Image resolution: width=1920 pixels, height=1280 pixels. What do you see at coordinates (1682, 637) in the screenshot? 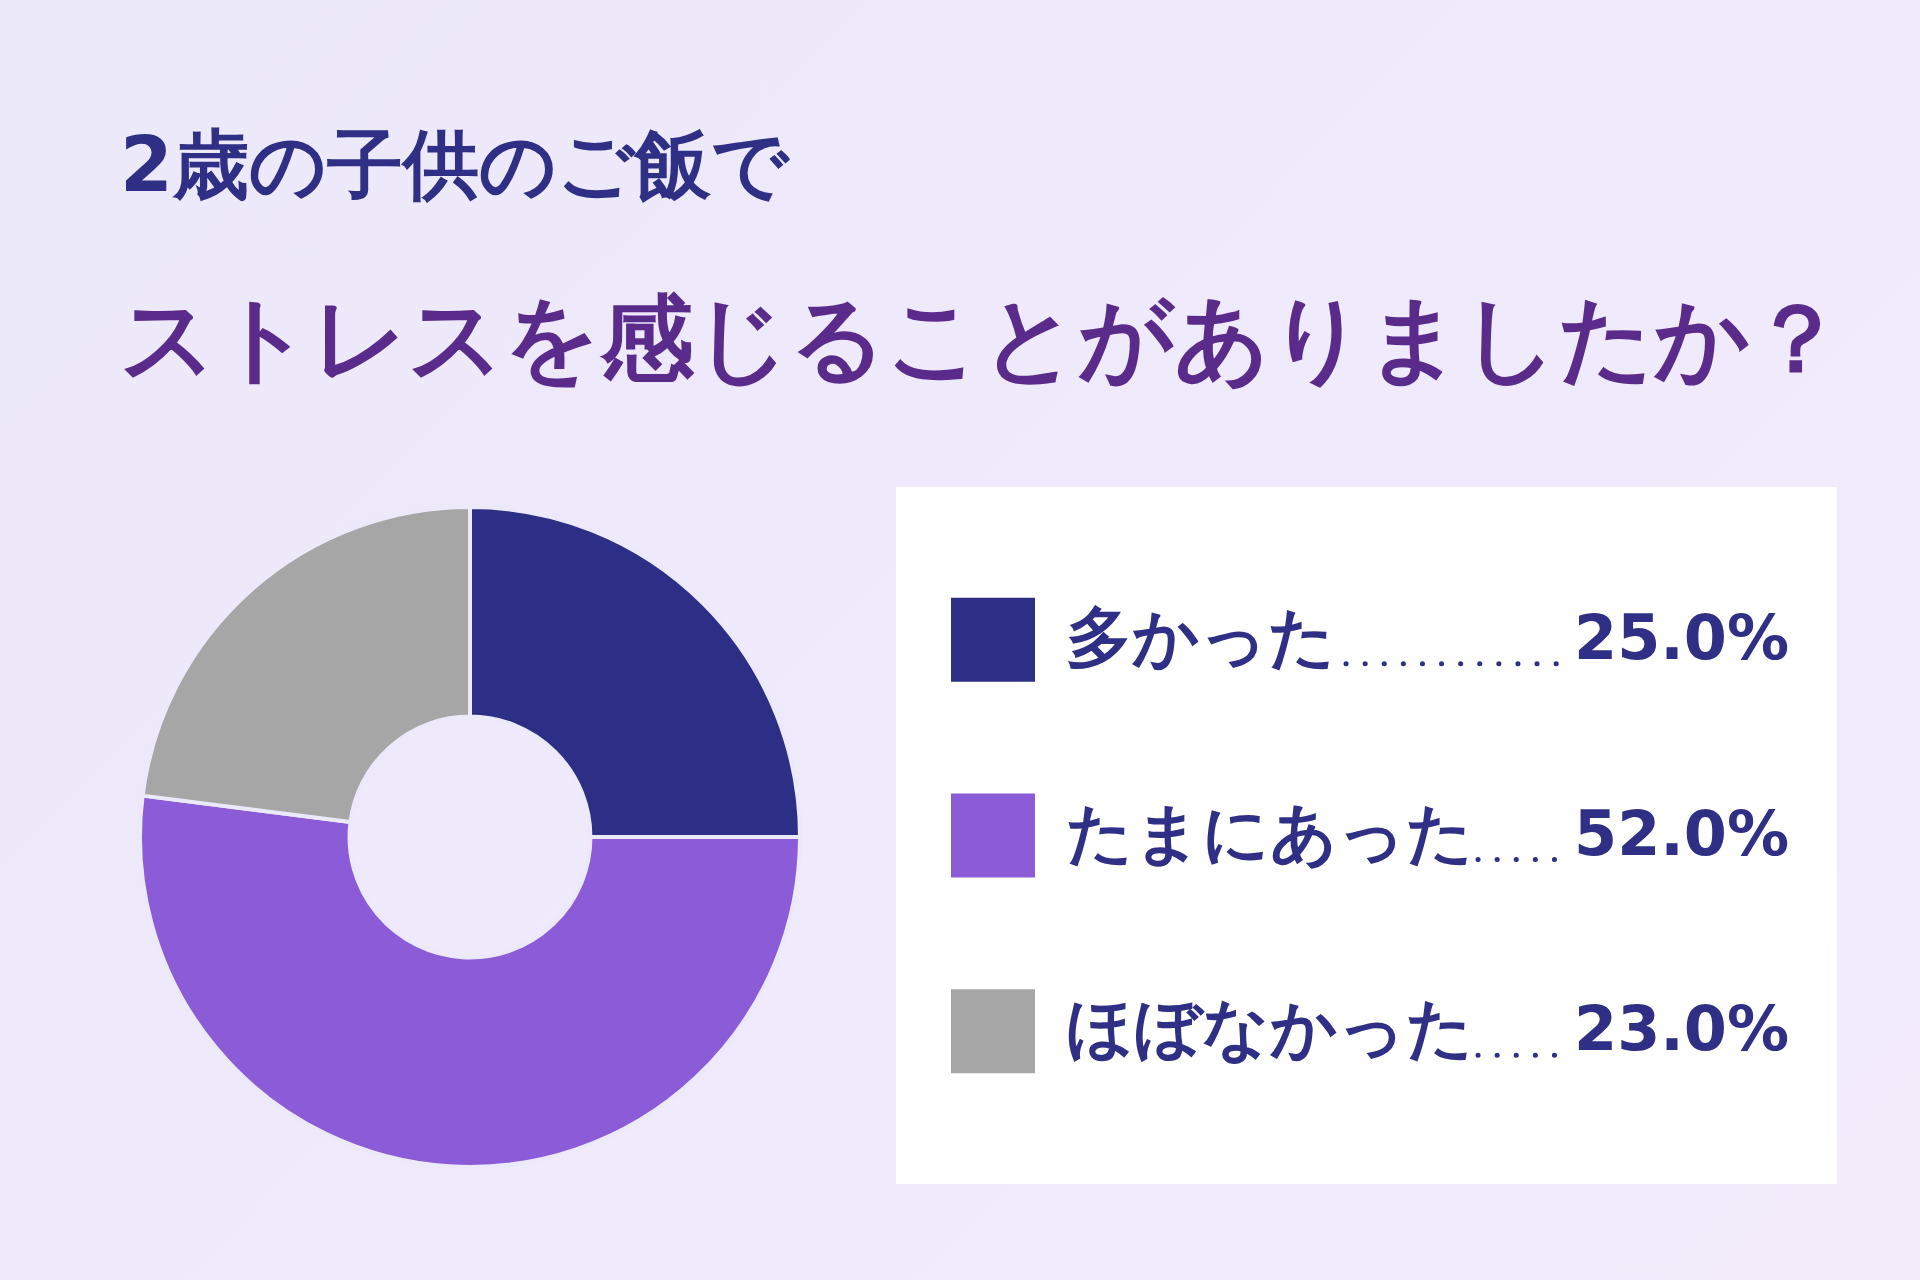
I see `data-label: 25.0%` at bounding box center [1682, 637].